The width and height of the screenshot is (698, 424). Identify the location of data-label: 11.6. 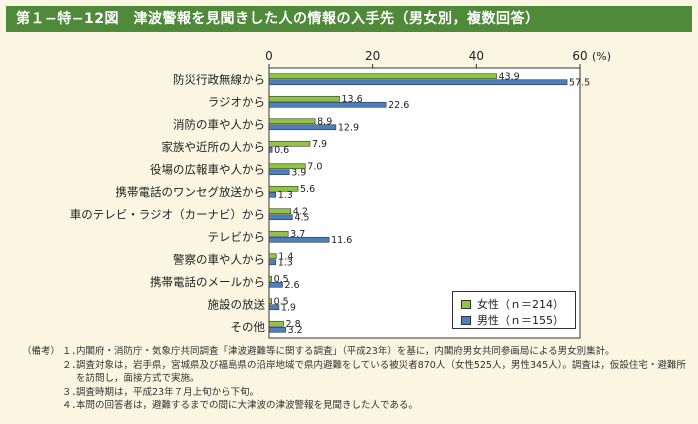
(341, 240).